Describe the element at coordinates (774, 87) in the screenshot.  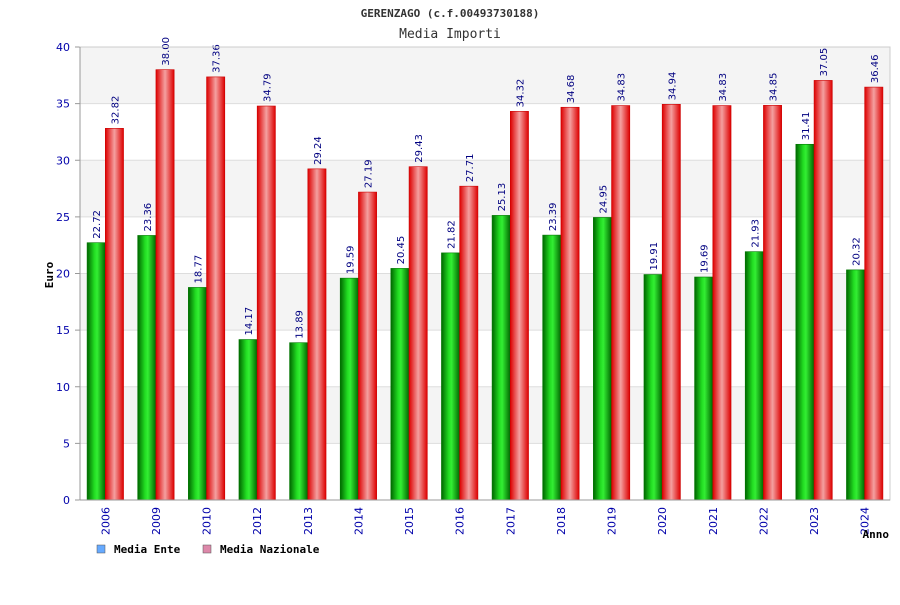
I see `value-label-media-nazionale: 34.85` at that location.